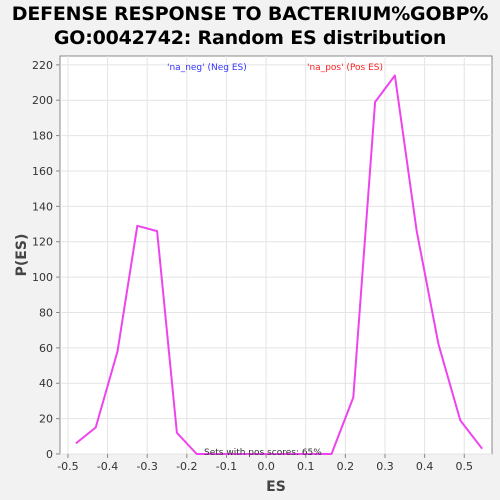 This screenshot has width=500, height=500. I want to click on pos-scores-annotation: Sets with pos scores: 65%, so click(263, 453).